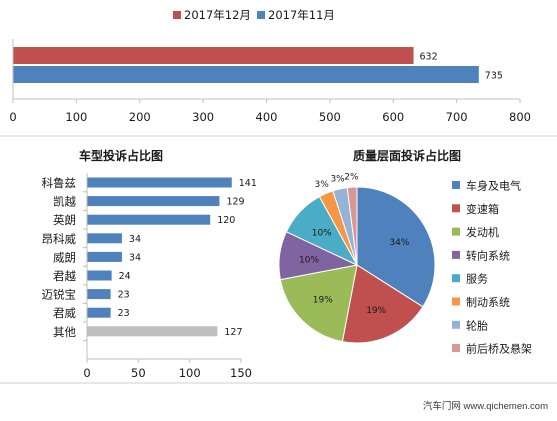 Image resolution: width=557 pixels, height=421 pixels. I want to click on model-x-tick-label-2: 100, so click(190, 373).